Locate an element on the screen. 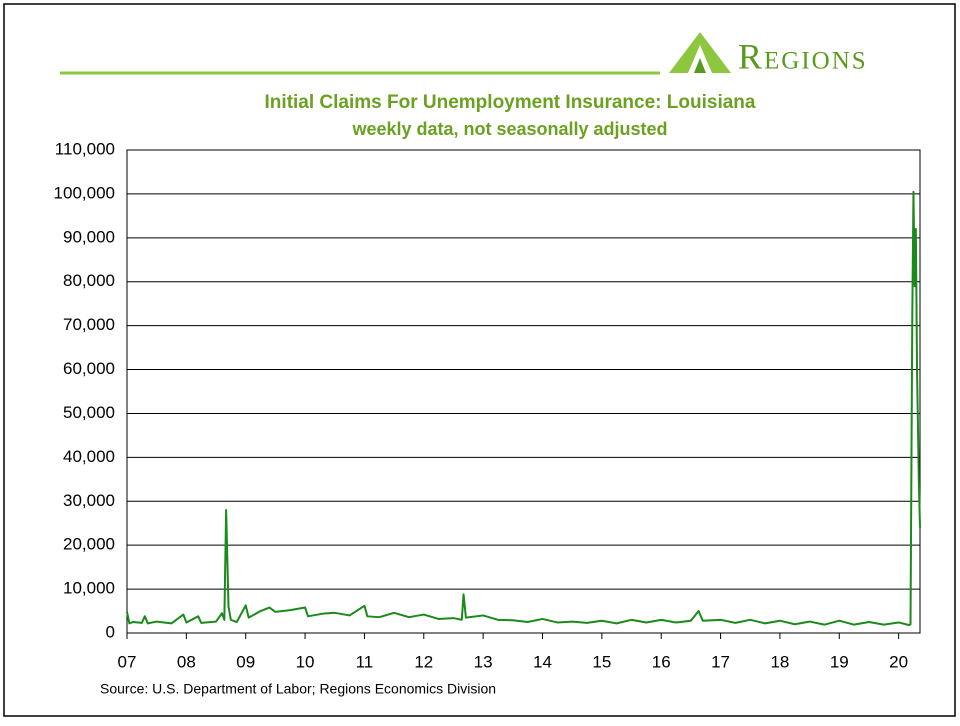  y-tick-label: 50,000 is located at coordinates (89, 412).